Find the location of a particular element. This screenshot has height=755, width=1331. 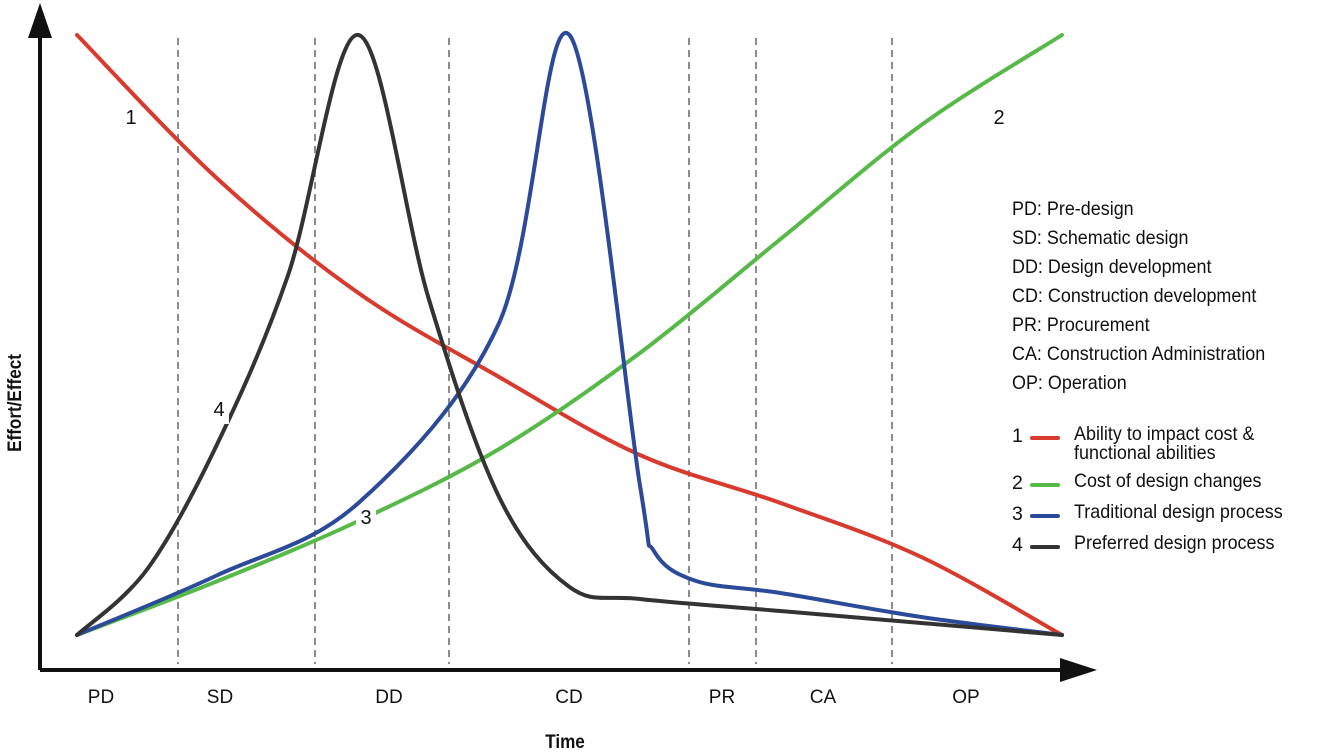

legend-item-cost: 2 Cost of design changes is located at coordinates (1156, 486).